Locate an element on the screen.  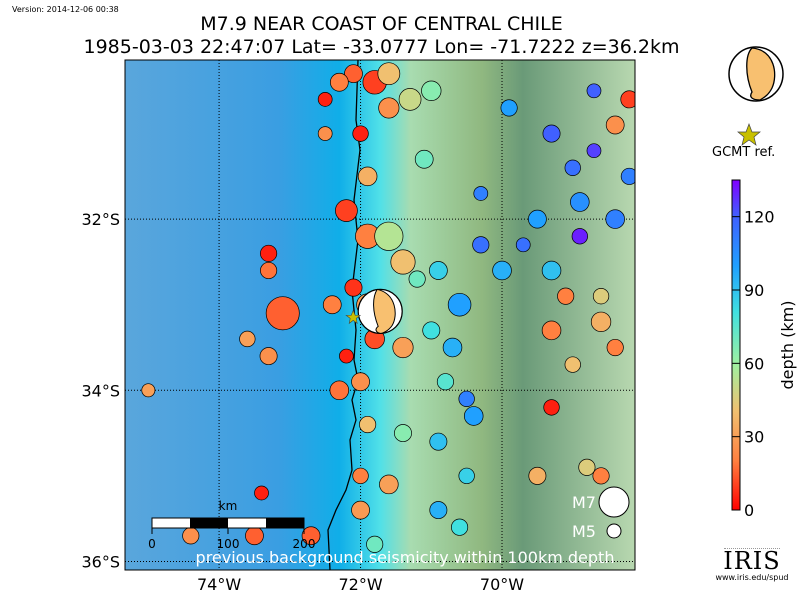
colorbar-label: depth (km) is located at coordinates (787, 345).